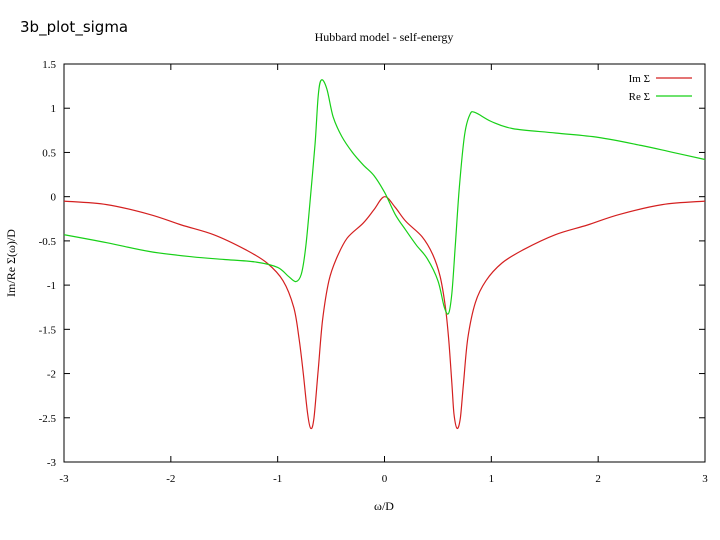 The image size is (720, 540). What do you see at coordinates (384, 506) in the screenshot?
I see `x-axis-label: ω/D` at bounding box center [384, 506].